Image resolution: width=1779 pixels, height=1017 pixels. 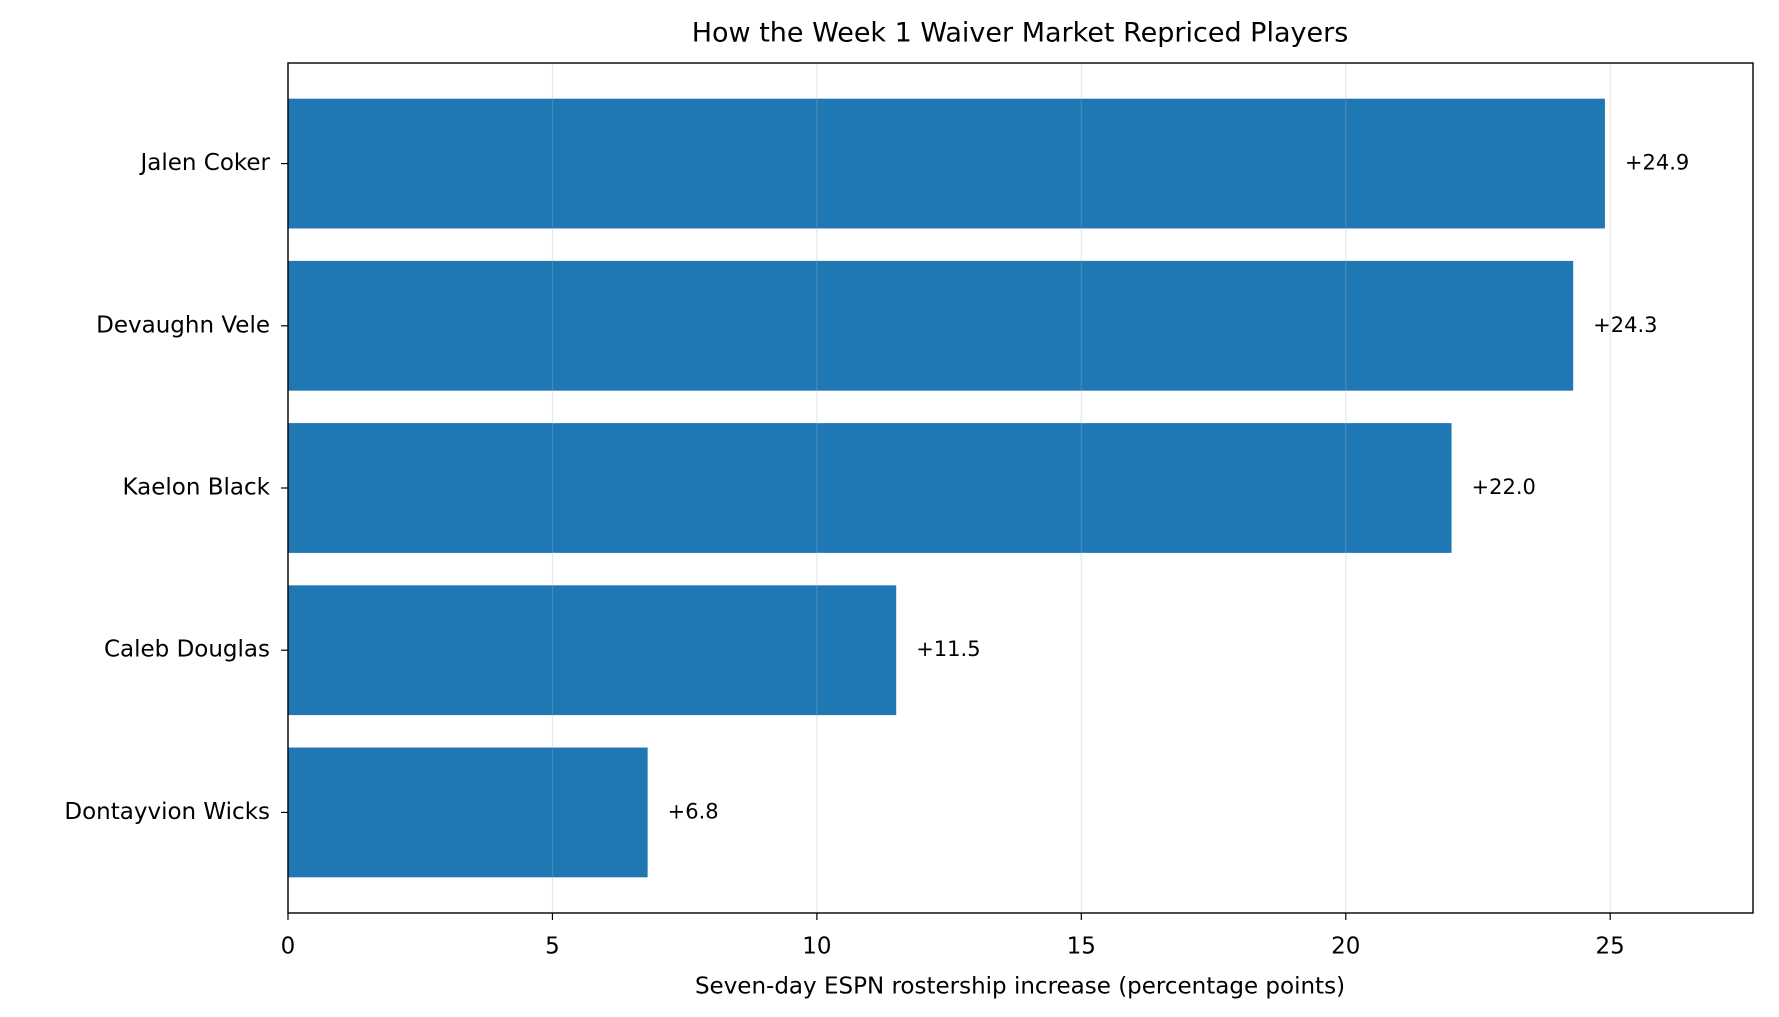 What do you see at coordinates (204, 163) in the screenshot?
I see `y-tick-label: Jalen Coker` at bounding box center [204, 163].